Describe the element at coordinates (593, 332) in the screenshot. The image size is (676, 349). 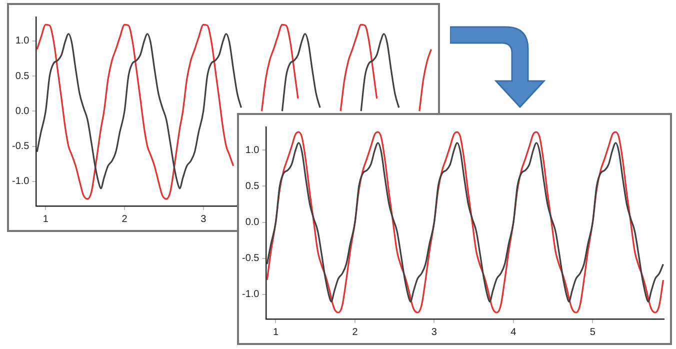
I see `x-tick-label: 5` at that location.